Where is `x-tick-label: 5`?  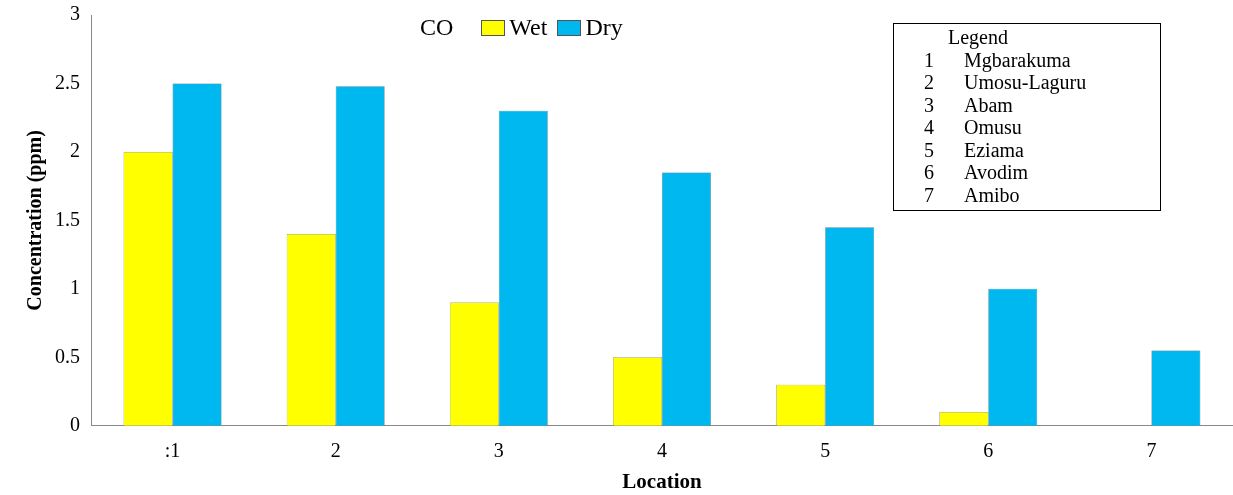 x-tick-label: 5 is located at coordinates (825, 450).